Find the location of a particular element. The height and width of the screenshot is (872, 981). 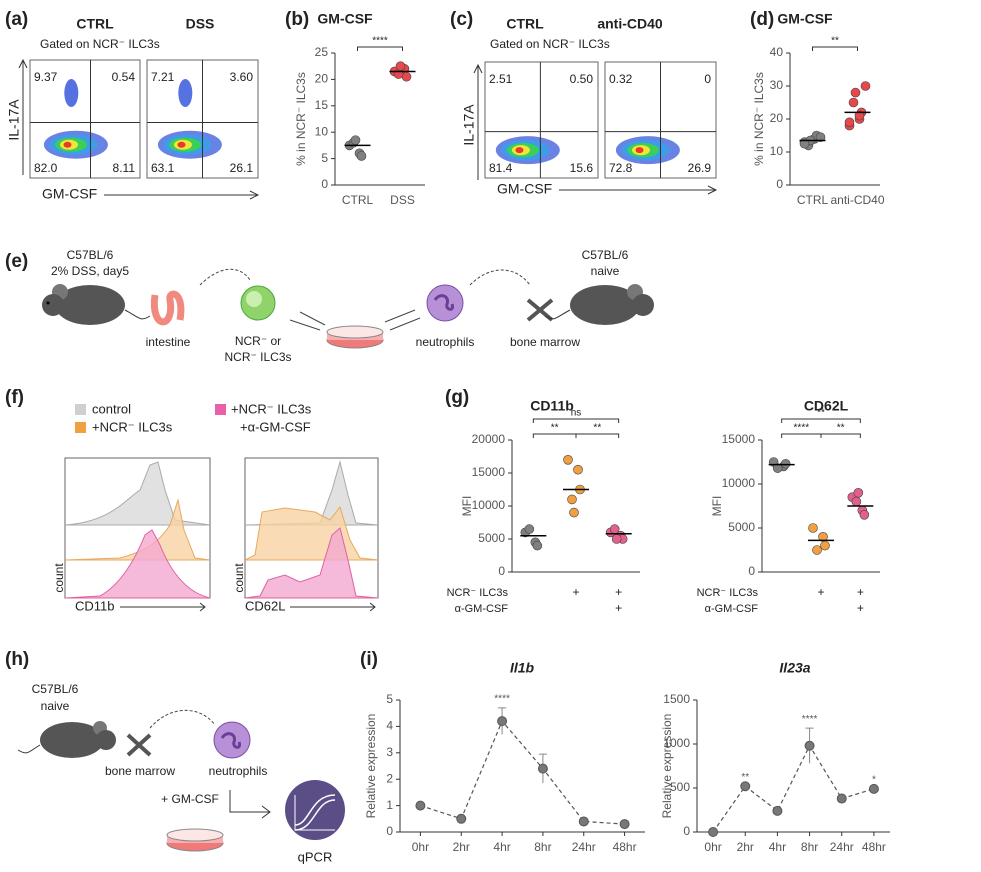

bone-marrow-label: bone marrow is located at coordinates (140, 771).